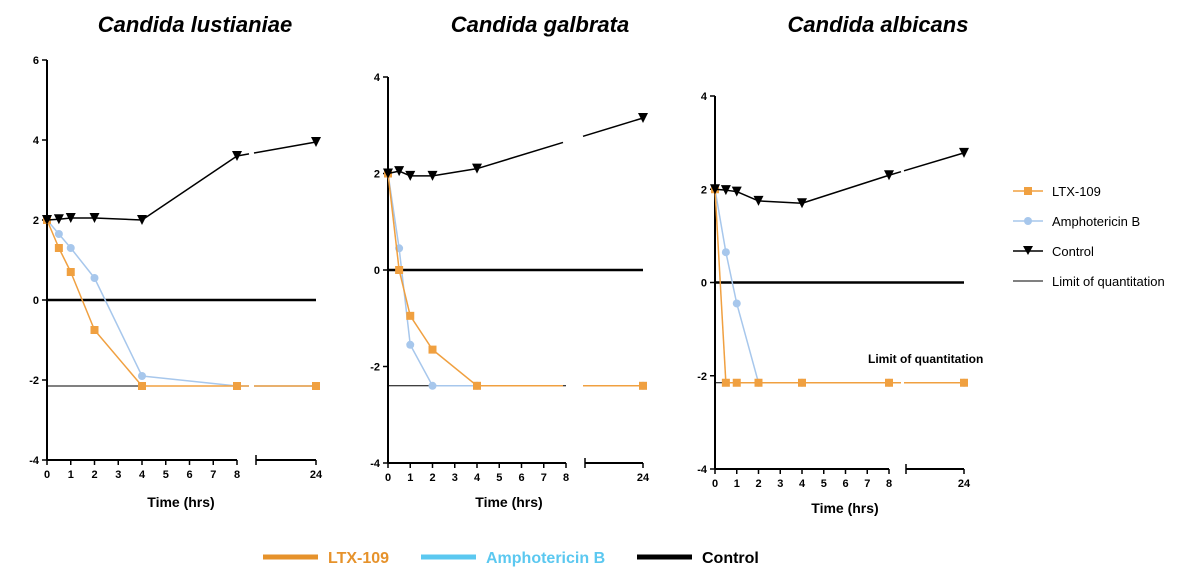 The height and width of the screenshot is (580, 1203). What do you see at coordinates (545, 558) in the screenshot?
I see `bottom-legend-ampho-label: Amphotericin B` at bounding box center [545, 558].